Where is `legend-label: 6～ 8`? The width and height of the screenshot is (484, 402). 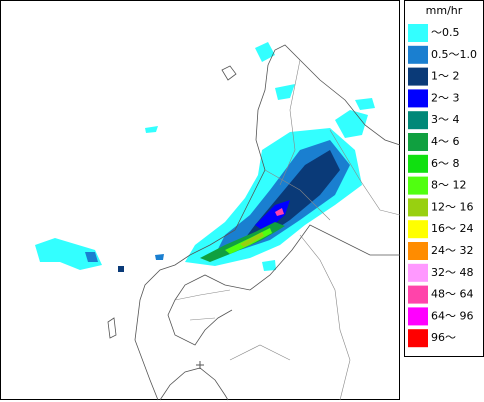
legend-label: 6～ 8 is located at coordinates (445, 163).